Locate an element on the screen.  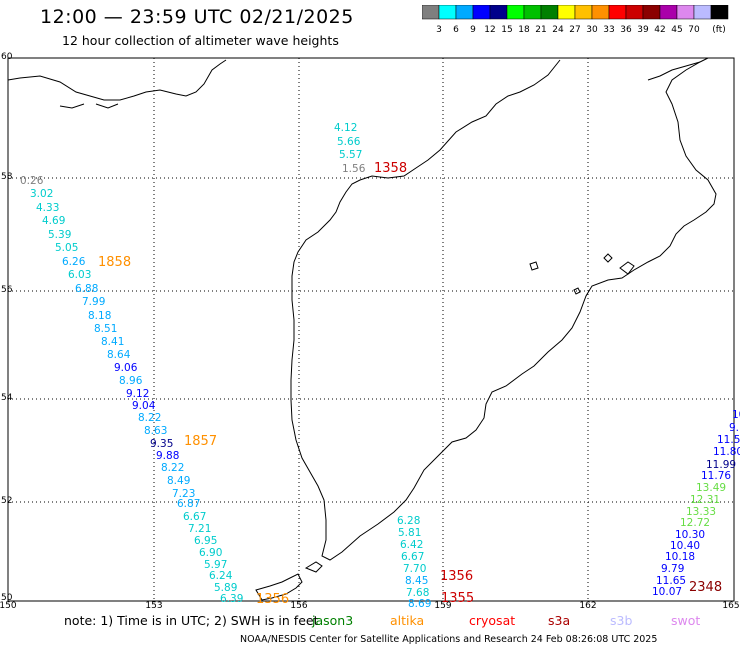
wave-height-label: 6.39 is located at coordinates (232, 599).